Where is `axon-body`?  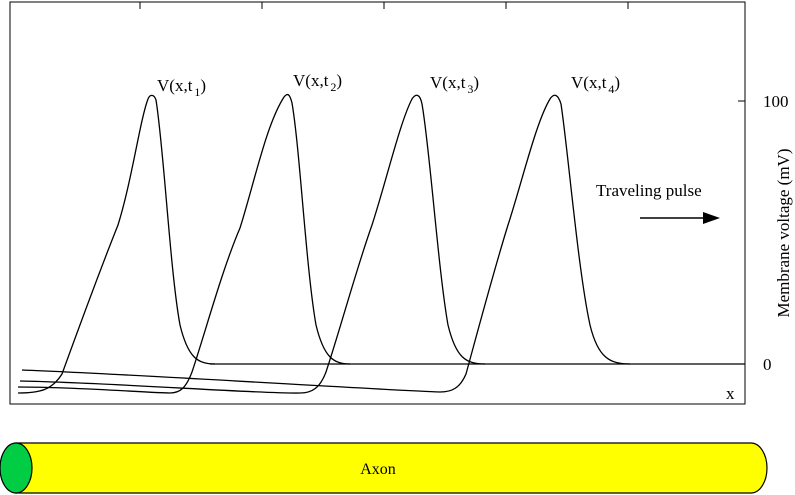 axon-body is located at coordinates (391, 468).